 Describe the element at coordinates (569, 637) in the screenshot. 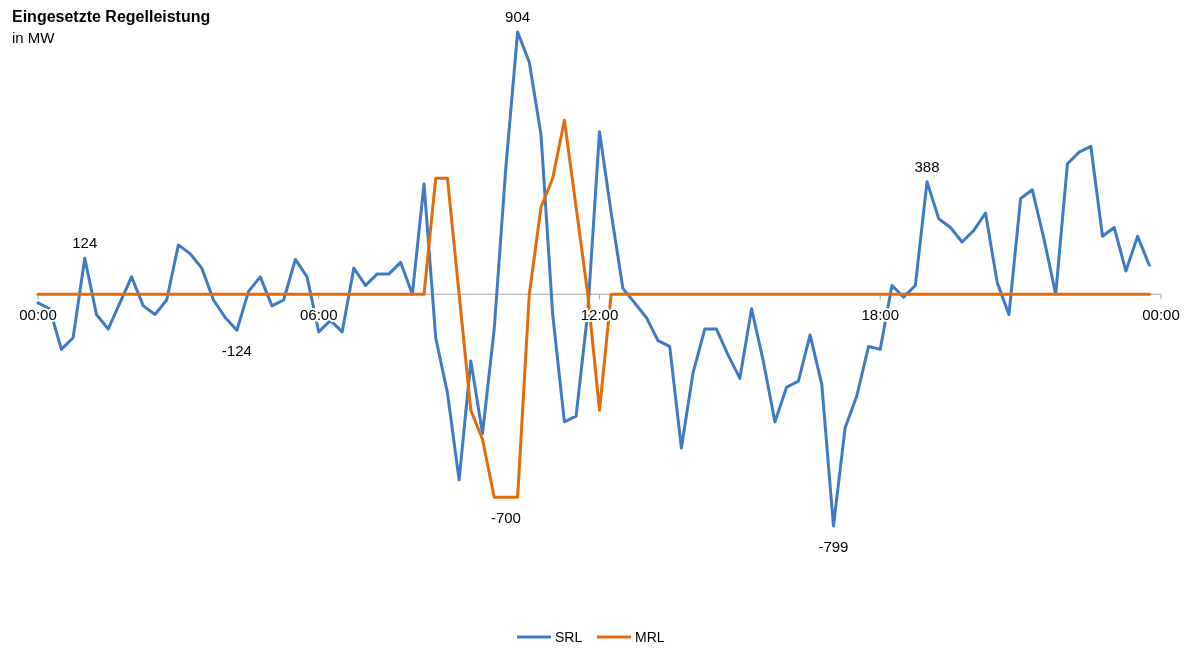

I see `legend-label: SRL` at that location.